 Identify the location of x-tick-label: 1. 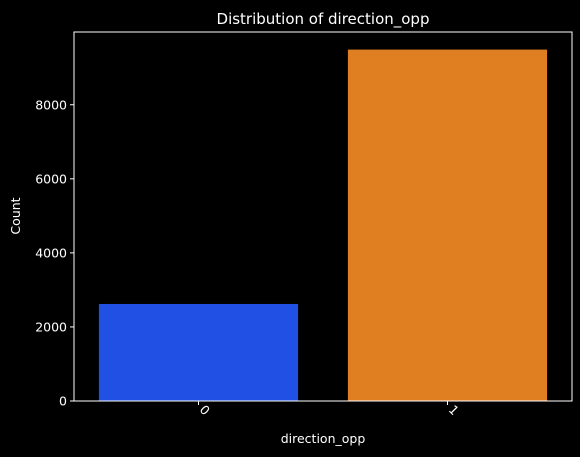
(454, 410).